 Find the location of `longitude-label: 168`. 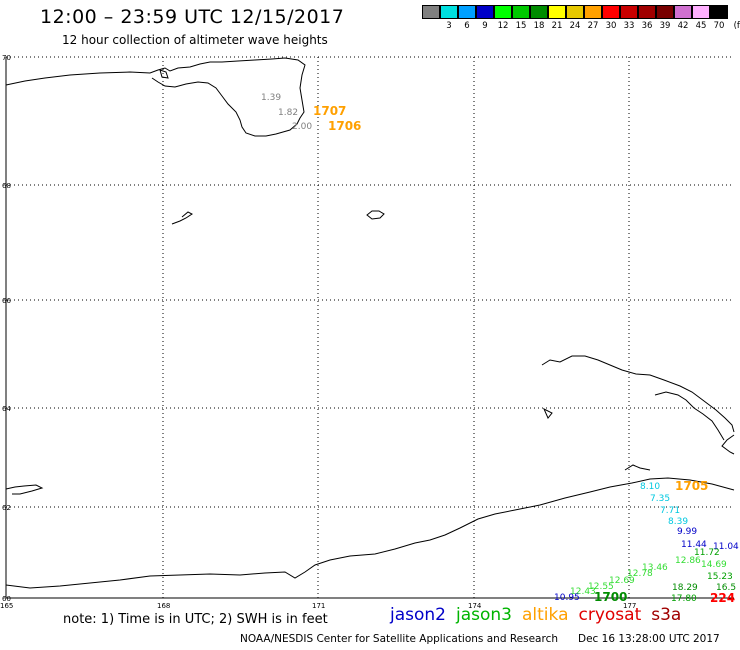

longitude-label: 168 is located at coordinates (163, 606).